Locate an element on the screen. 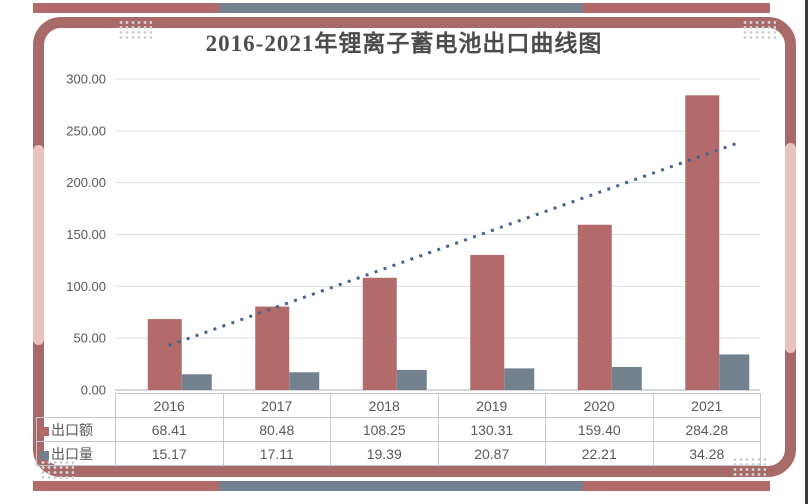 Image resolution: width=808 pixels, height=504 pixels. corner-dots-top-left is located at coordinates (135, 30).